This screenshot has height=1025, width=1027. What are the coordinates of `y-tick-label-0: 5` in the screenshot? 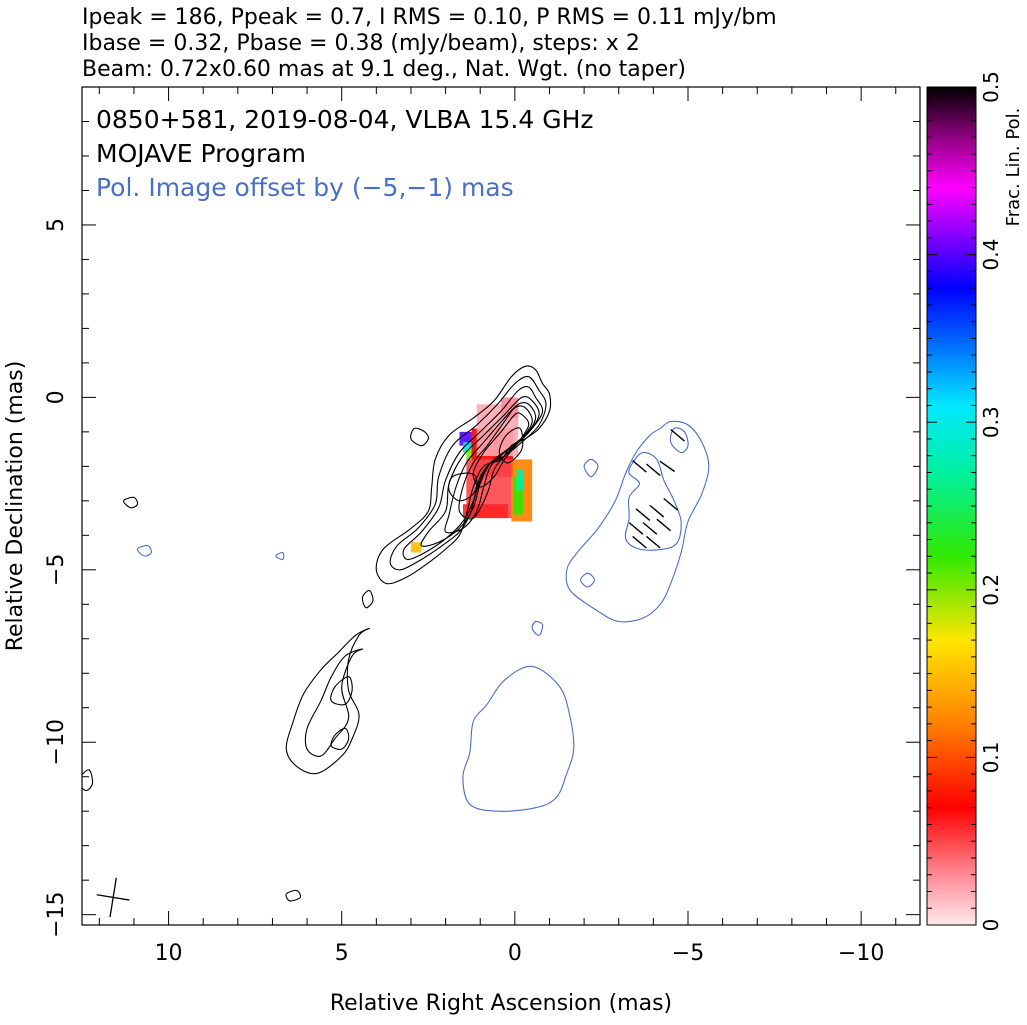 It's located at (56, 225).